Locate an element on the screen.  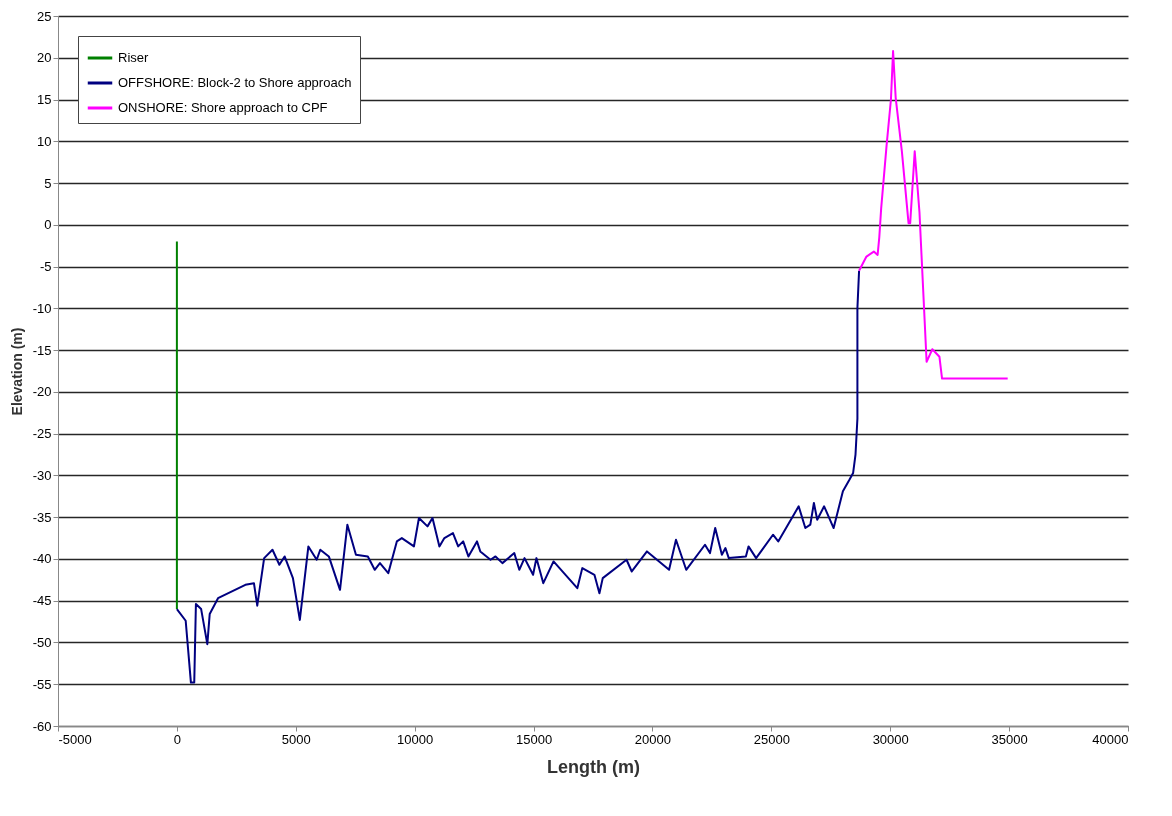
y-tick-label: -30 is located at coordinates (42, 475).